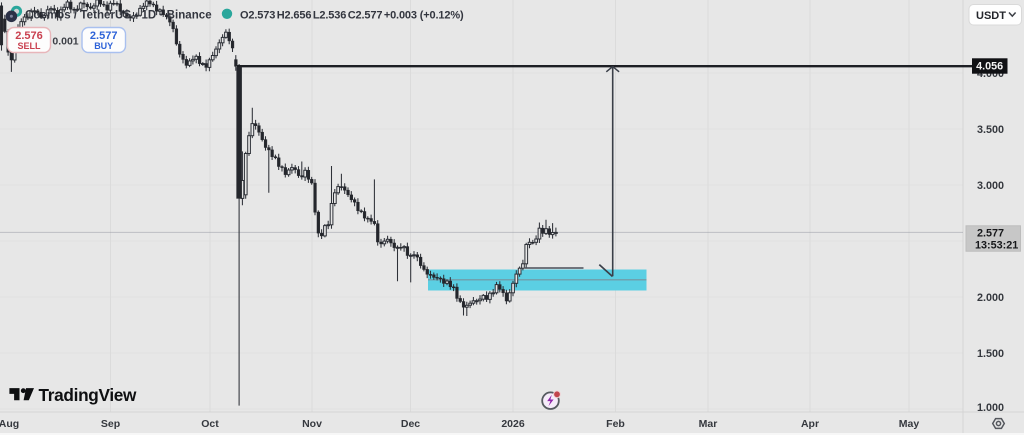 Image resolution: width=1024 pixels, height=435 pixels. What do you see at coordinates (990, 408) in the screenshot?
I see `svg-text: 1.000` at bounding box center [990, 408].